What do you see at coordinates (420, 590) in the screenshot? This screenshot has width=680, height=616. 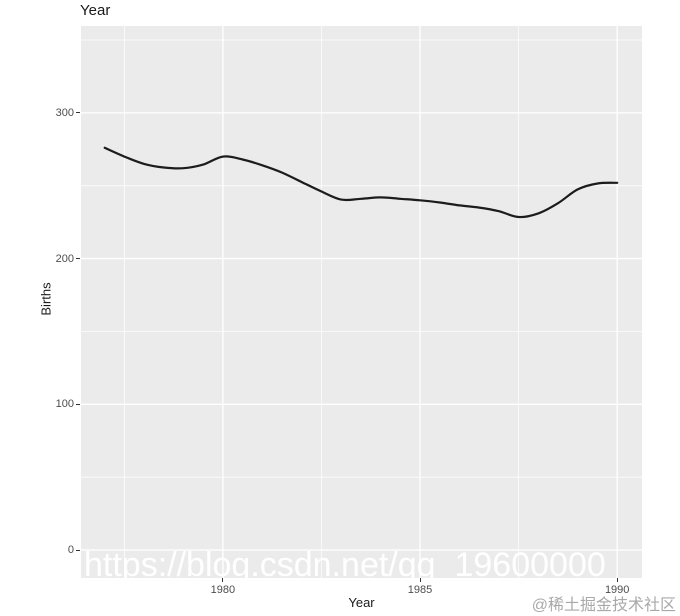 I see `x-tick-label: 1985` at bounding box center [420, 590].